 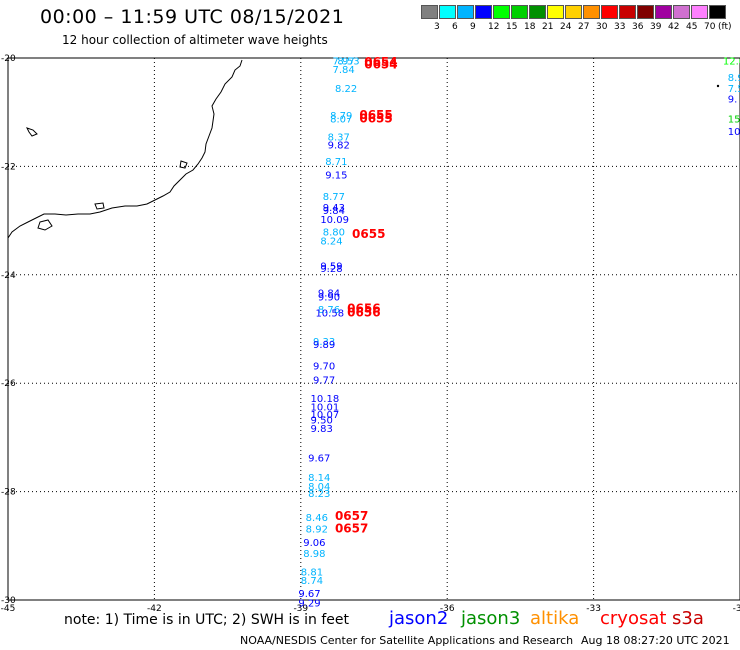 I want to click on wave-height-label: 12.0, so click(x=731, y=62).